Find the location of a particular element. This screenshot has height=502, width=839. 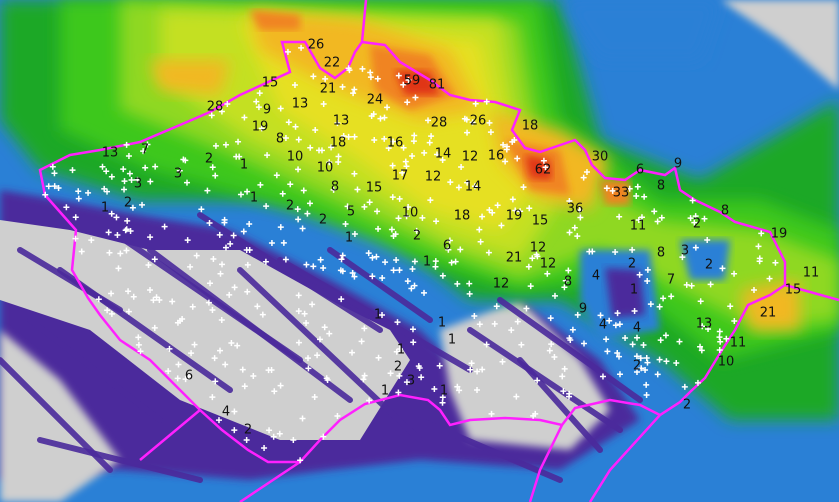

country-border is located at coordinates (546, 463).